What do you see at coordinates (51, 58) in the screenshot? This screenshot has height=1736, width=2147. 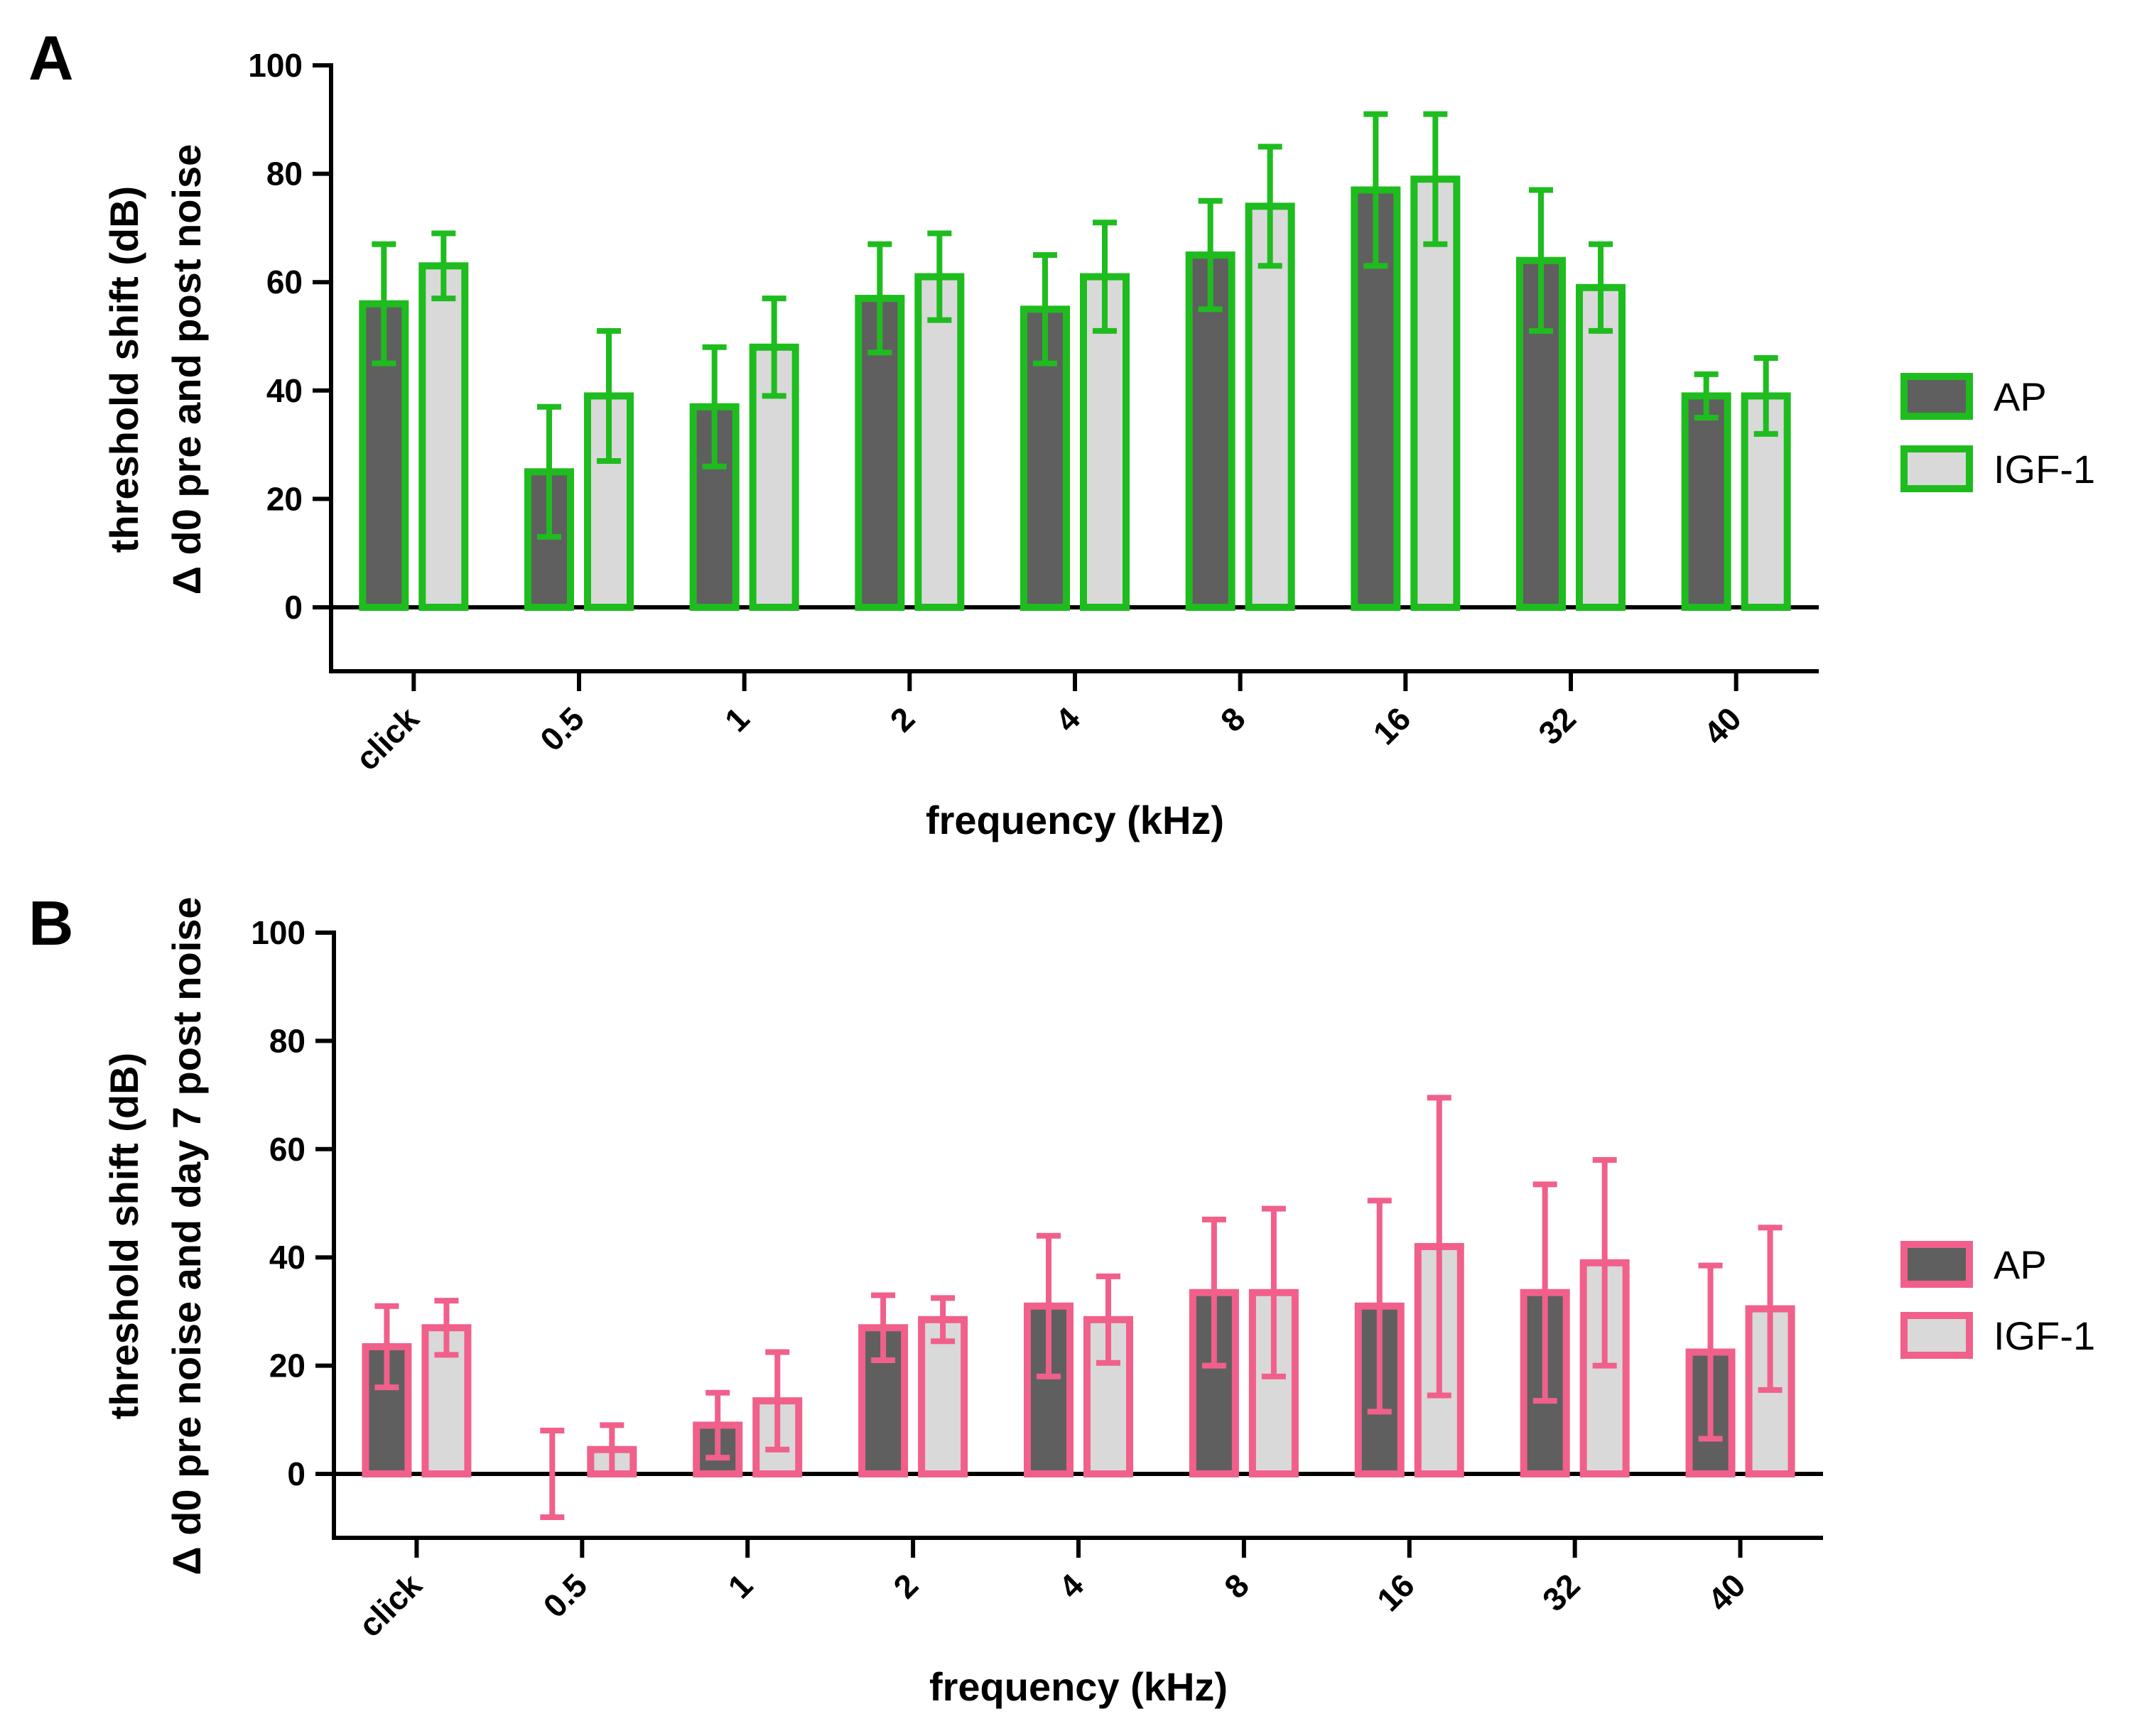 I see `panel-label: A` at bounding box center [51, 58].